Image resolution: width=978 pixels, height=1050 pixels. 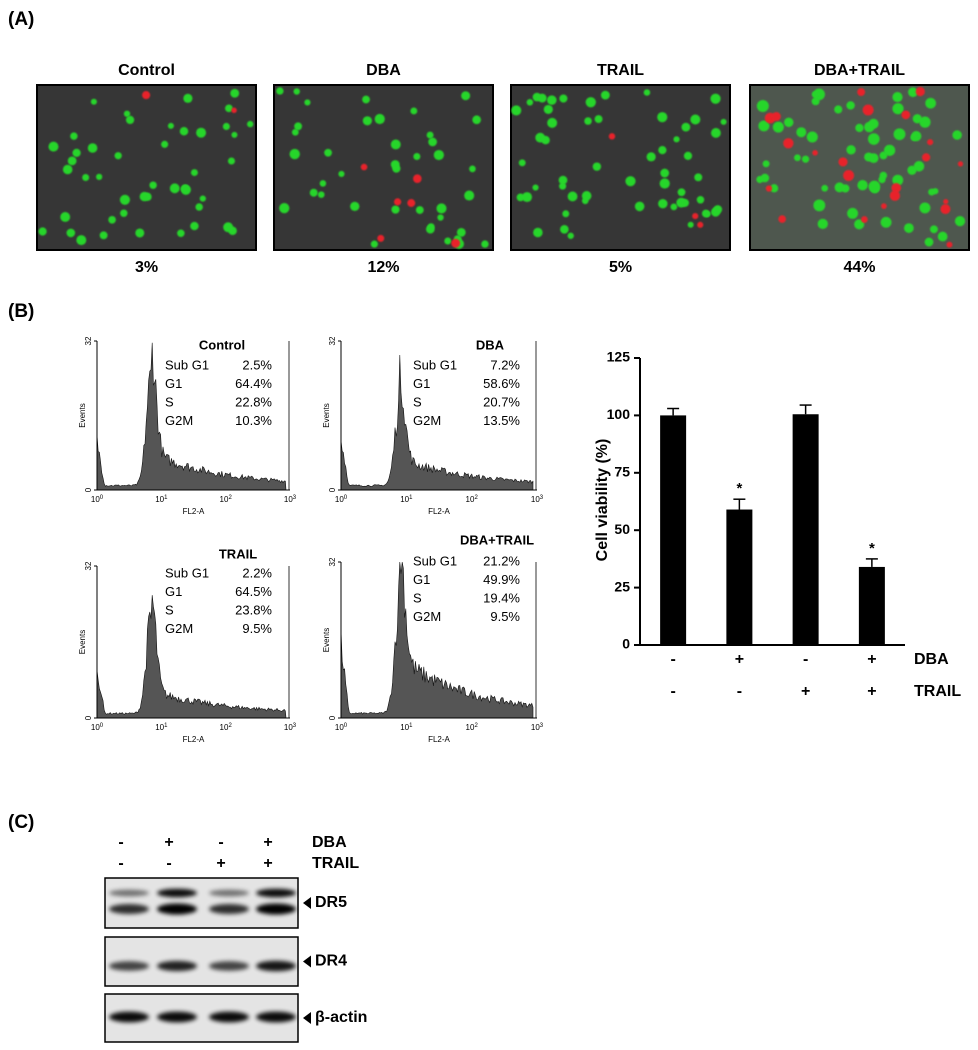 I want to click on stat-phase: G1, so click(x=421, y=383).